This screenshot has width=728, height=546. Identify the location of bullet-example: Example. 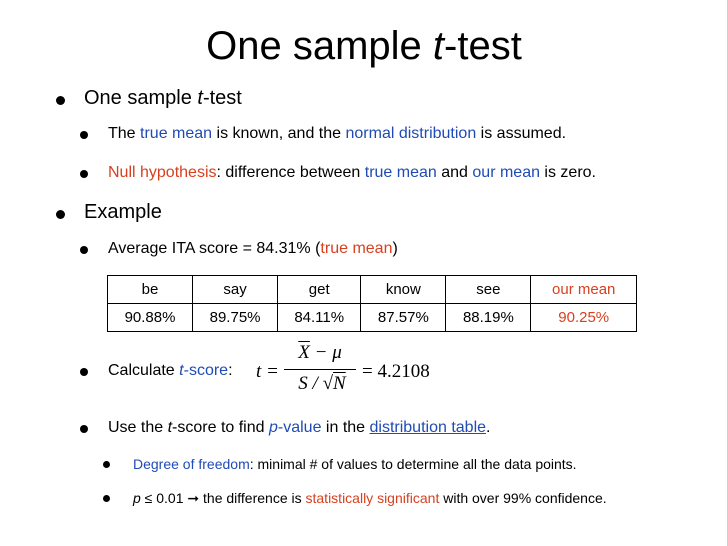
(123, 212).